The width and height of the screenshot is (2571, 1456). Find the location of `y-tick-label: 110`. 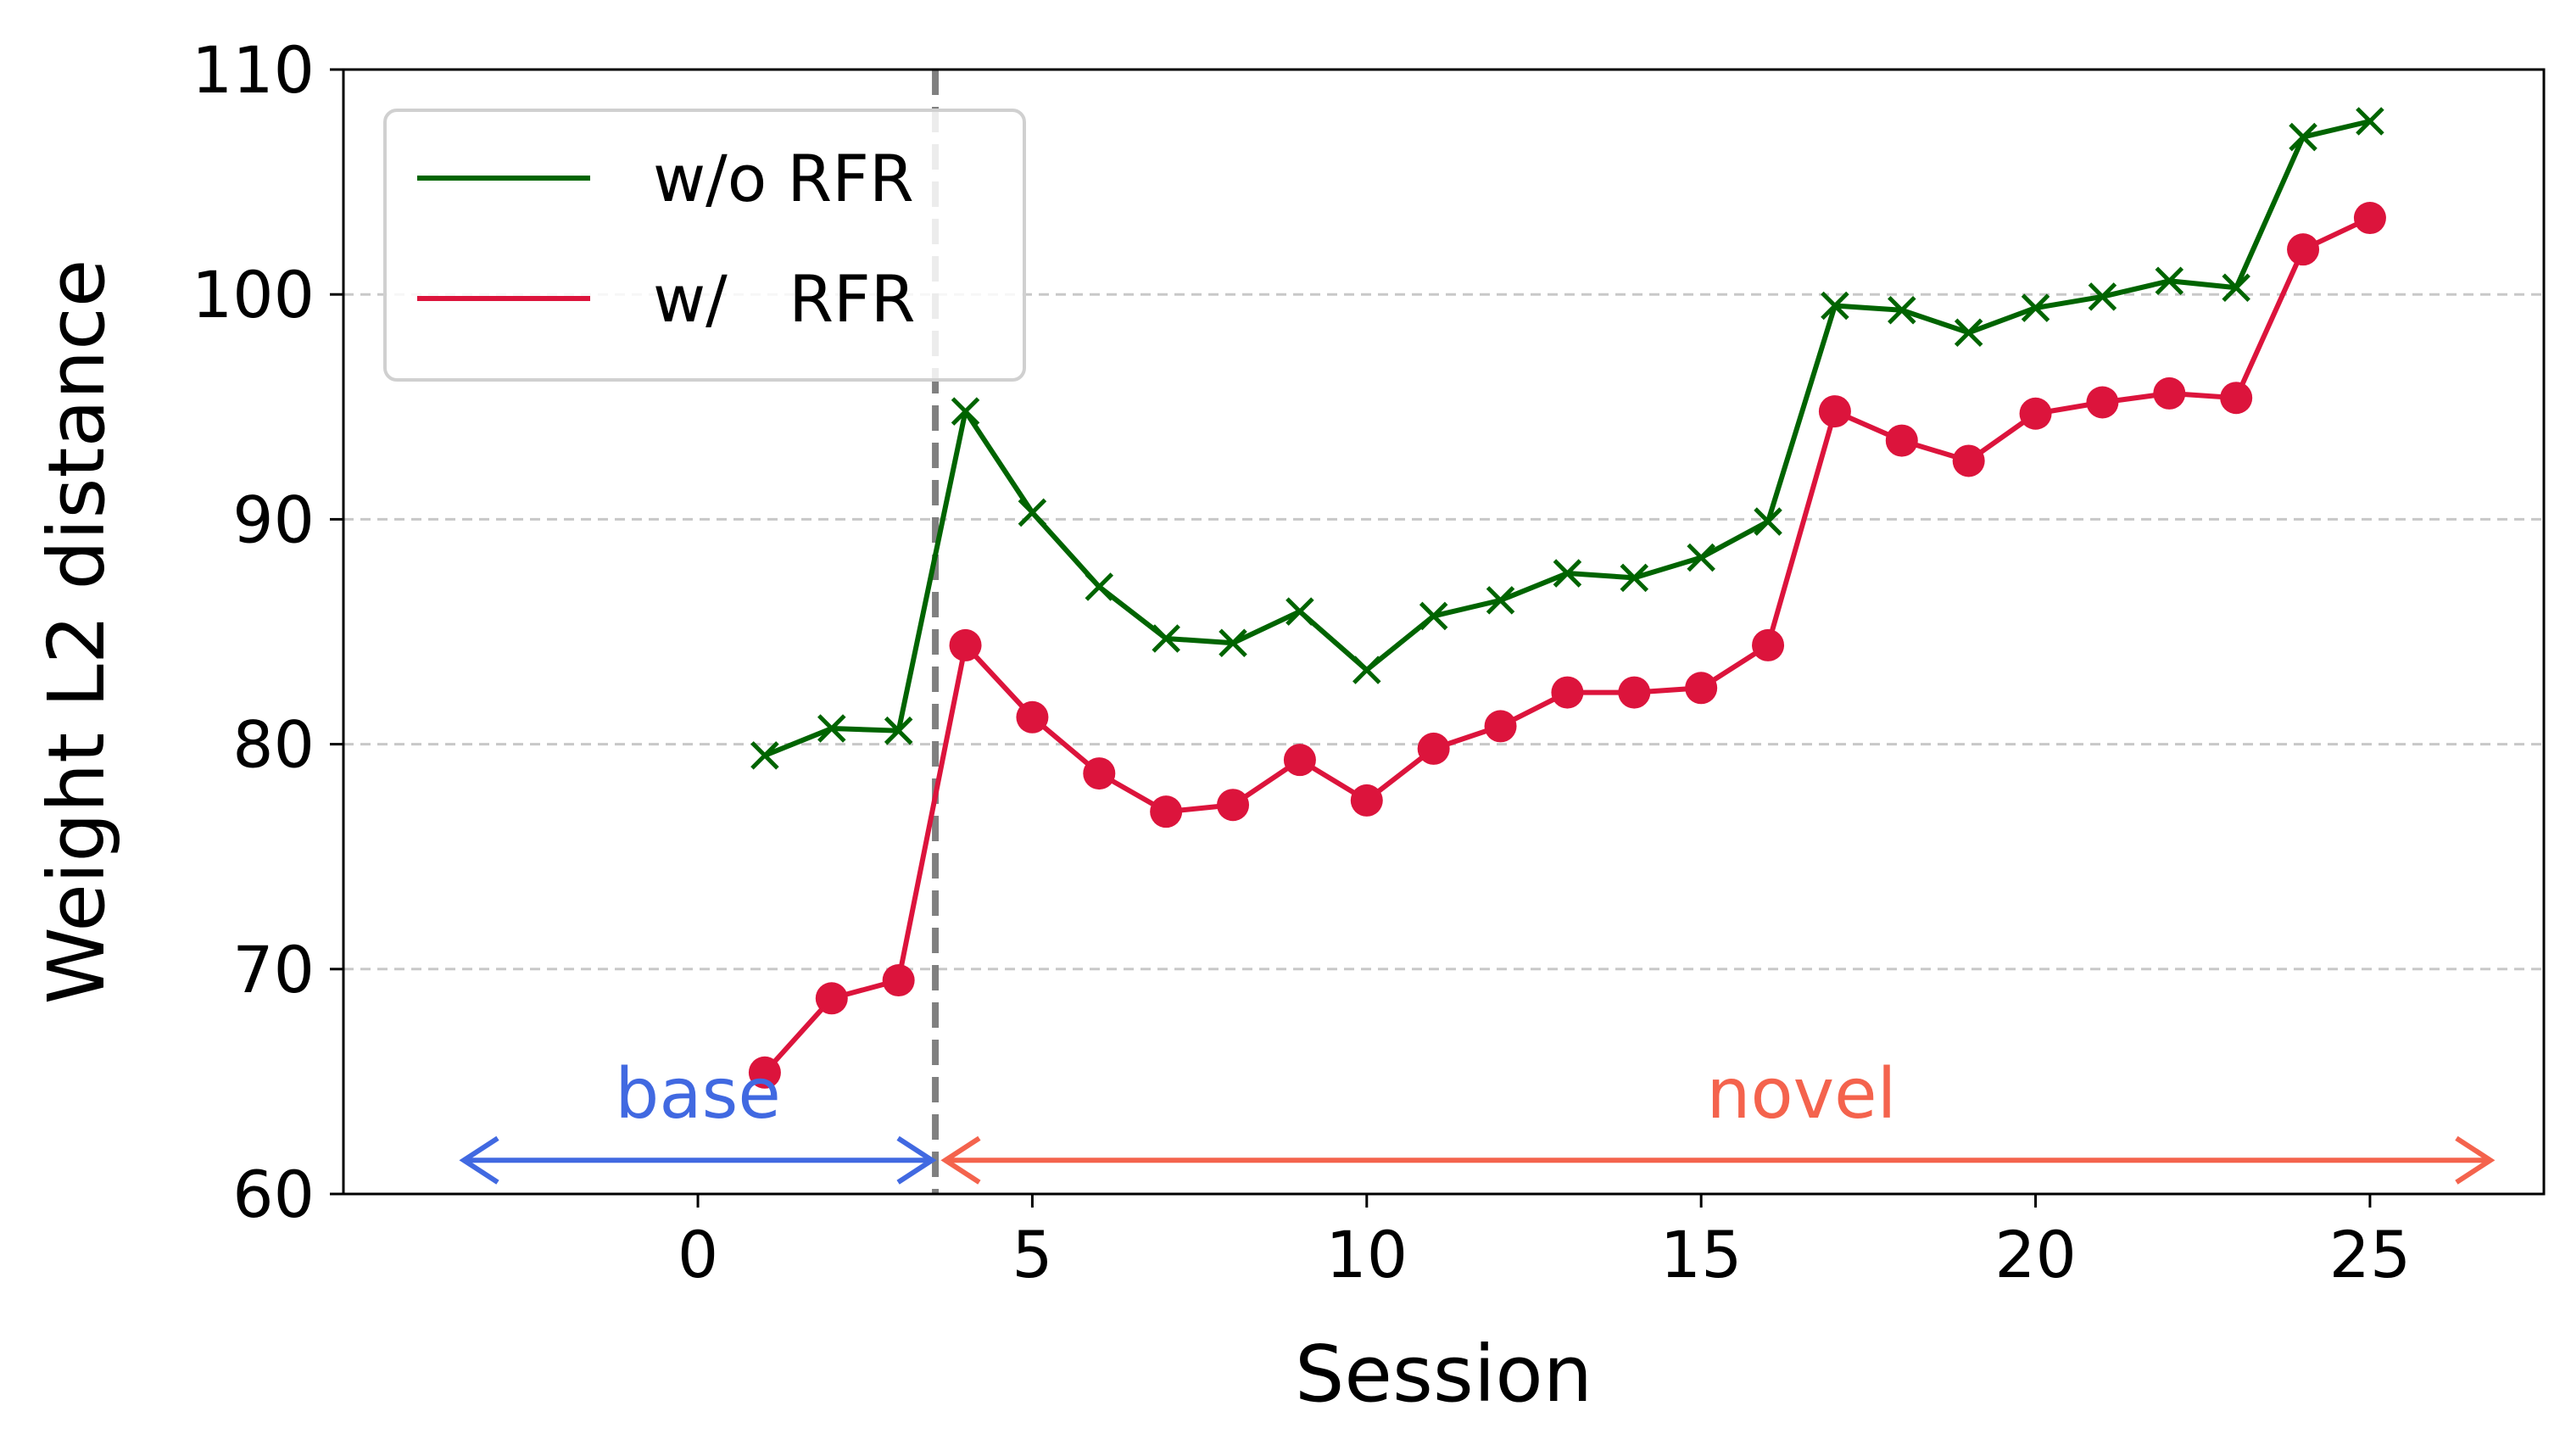

y-tick-label: 110 is located at coordinates (253, 70).